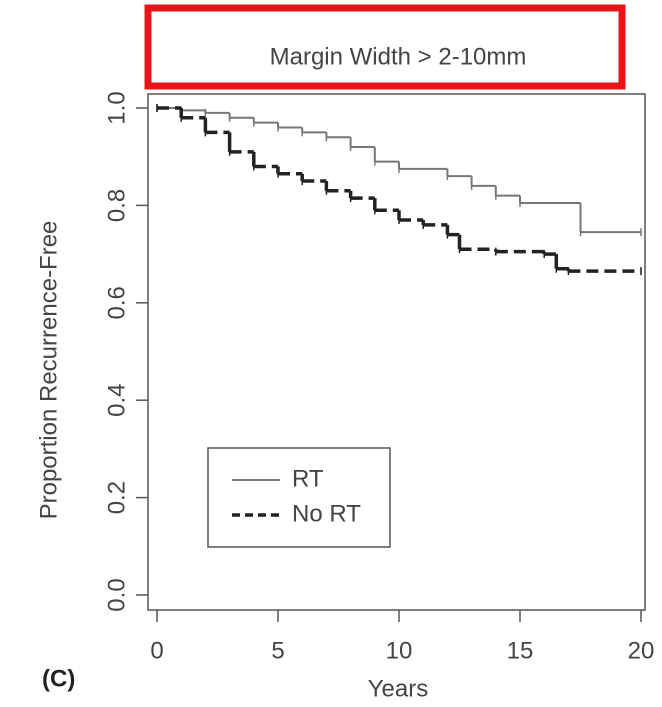  I want to click on y-tick-label: 0.4, so click(116, 400).